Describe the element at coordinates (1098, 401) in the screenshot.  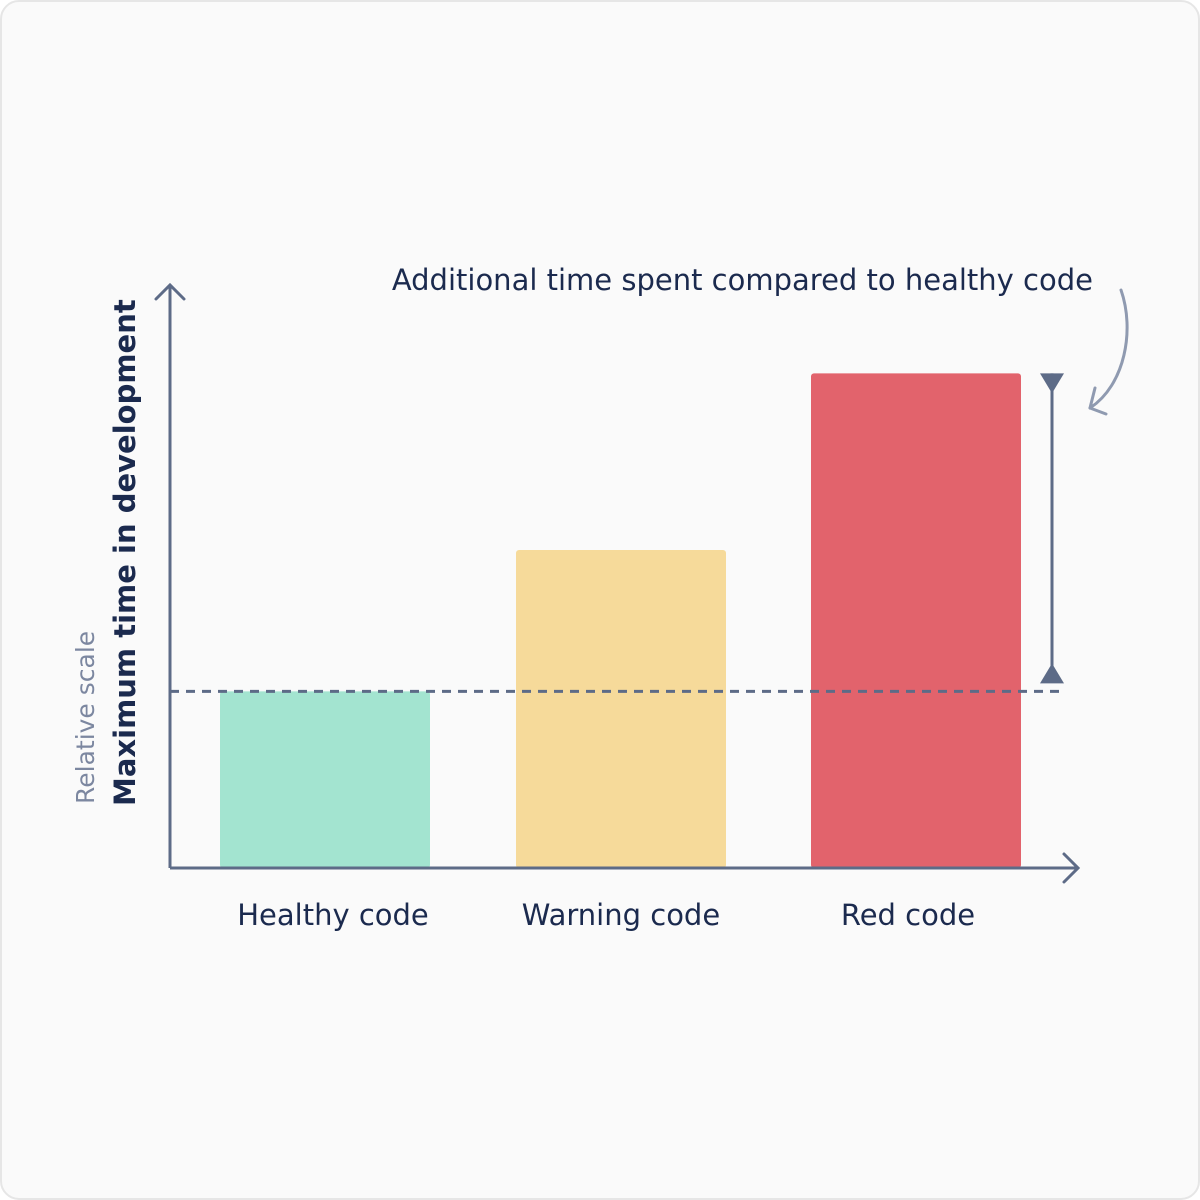
I see `annotation-arrow-head` at that location.